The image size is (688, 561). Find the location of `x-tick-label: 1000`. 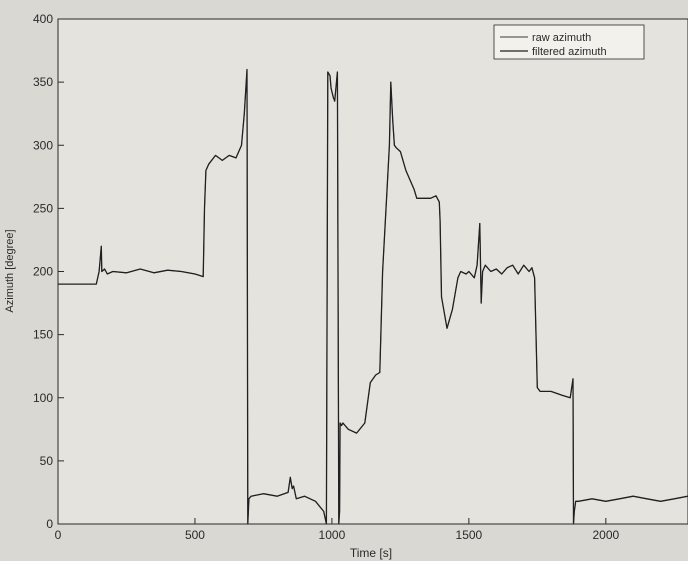

x-tick-label: 1000 is located at coordinates (332, 535).